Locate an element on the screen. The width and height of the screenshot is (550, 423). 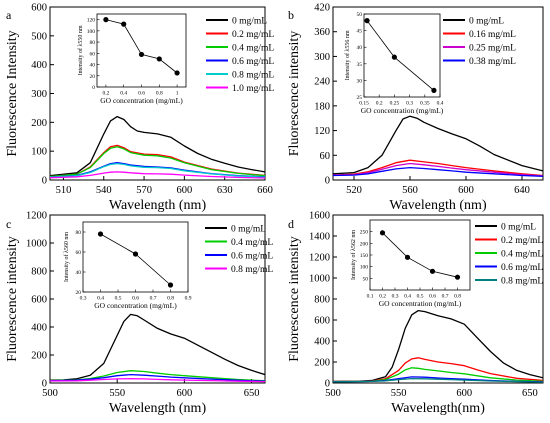
panel-c-inset-ytick-label-3: 80 is located at coordinates (79, 233).